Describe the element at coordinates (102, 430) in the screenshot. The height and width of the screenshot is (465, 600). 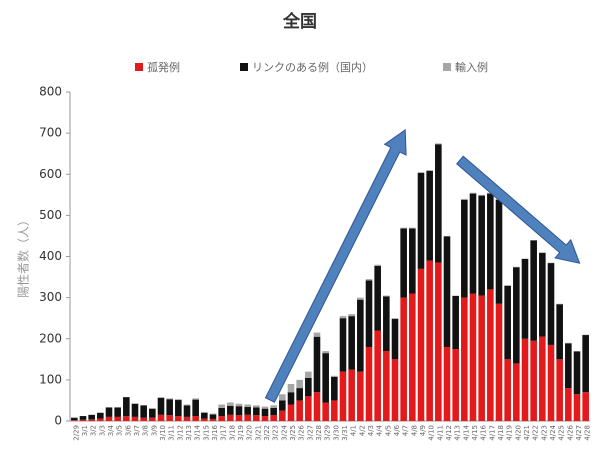
I see `x-tick-label: 3/3` at that location.